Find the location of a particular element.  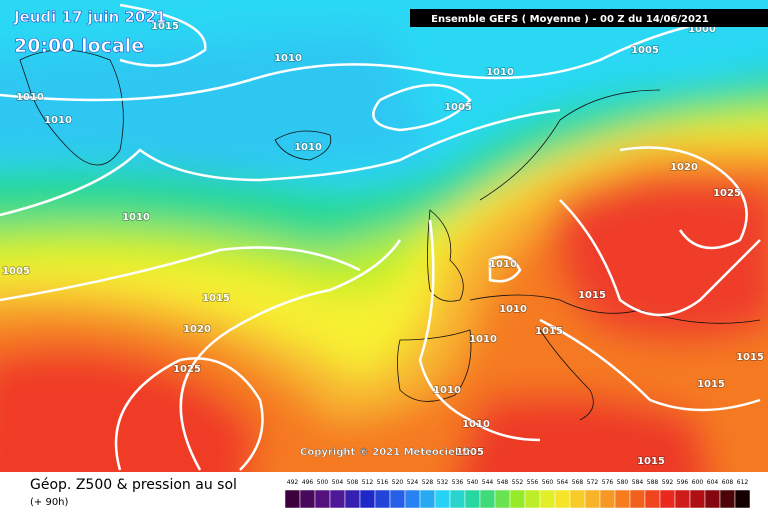

scale-label: 612 is located at coordinates (743, 482).